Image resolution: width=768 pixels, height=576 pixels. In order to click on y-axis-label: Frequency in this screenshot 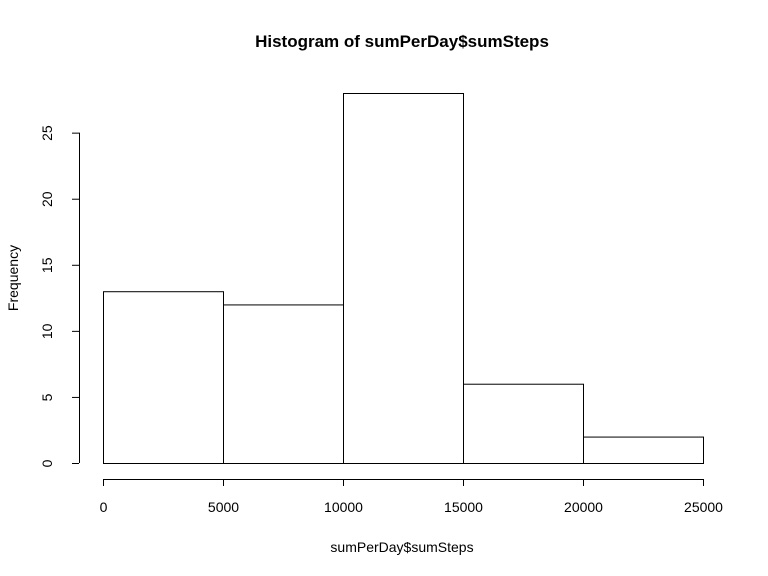, I will do `click(13, 278)`.